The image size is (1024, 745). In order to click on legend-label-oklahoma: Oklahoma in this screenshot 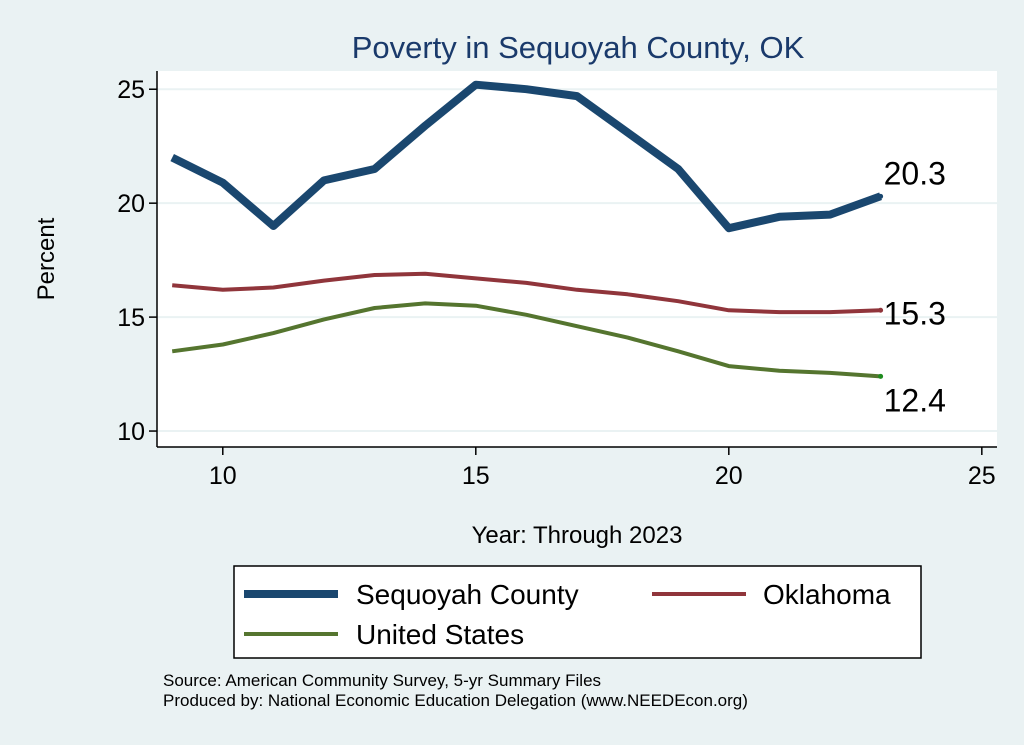, I will do `click(827, 594)`.